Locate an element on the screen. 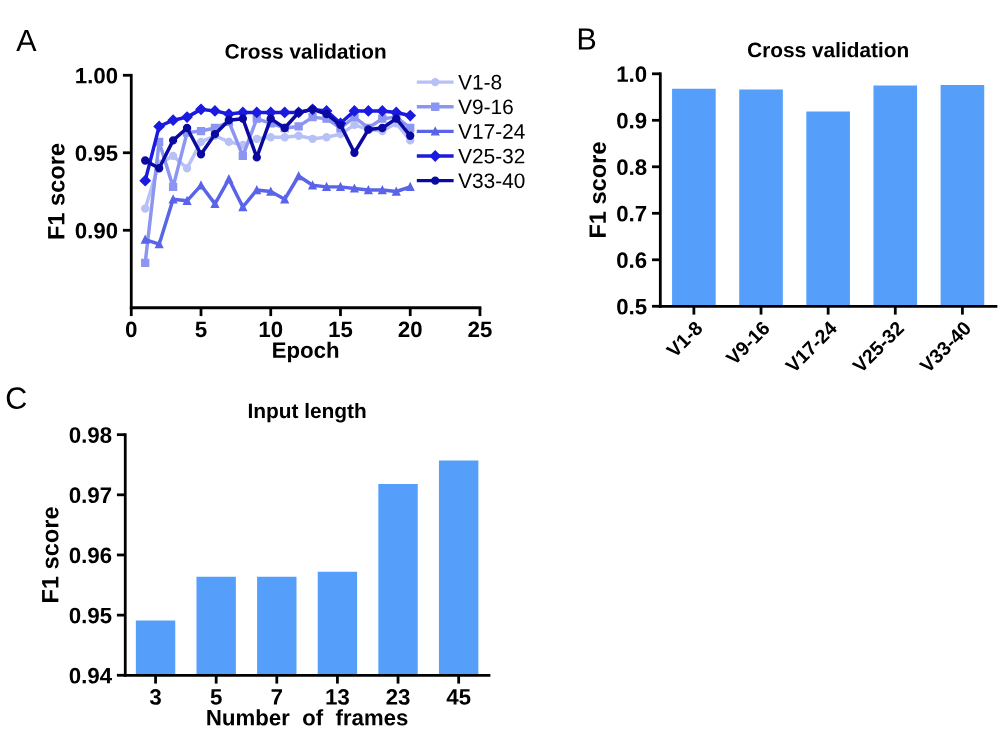 This screenshot has height=738, width=1002. y-tick-label: 0.8 is located at coordinates (632, 167).